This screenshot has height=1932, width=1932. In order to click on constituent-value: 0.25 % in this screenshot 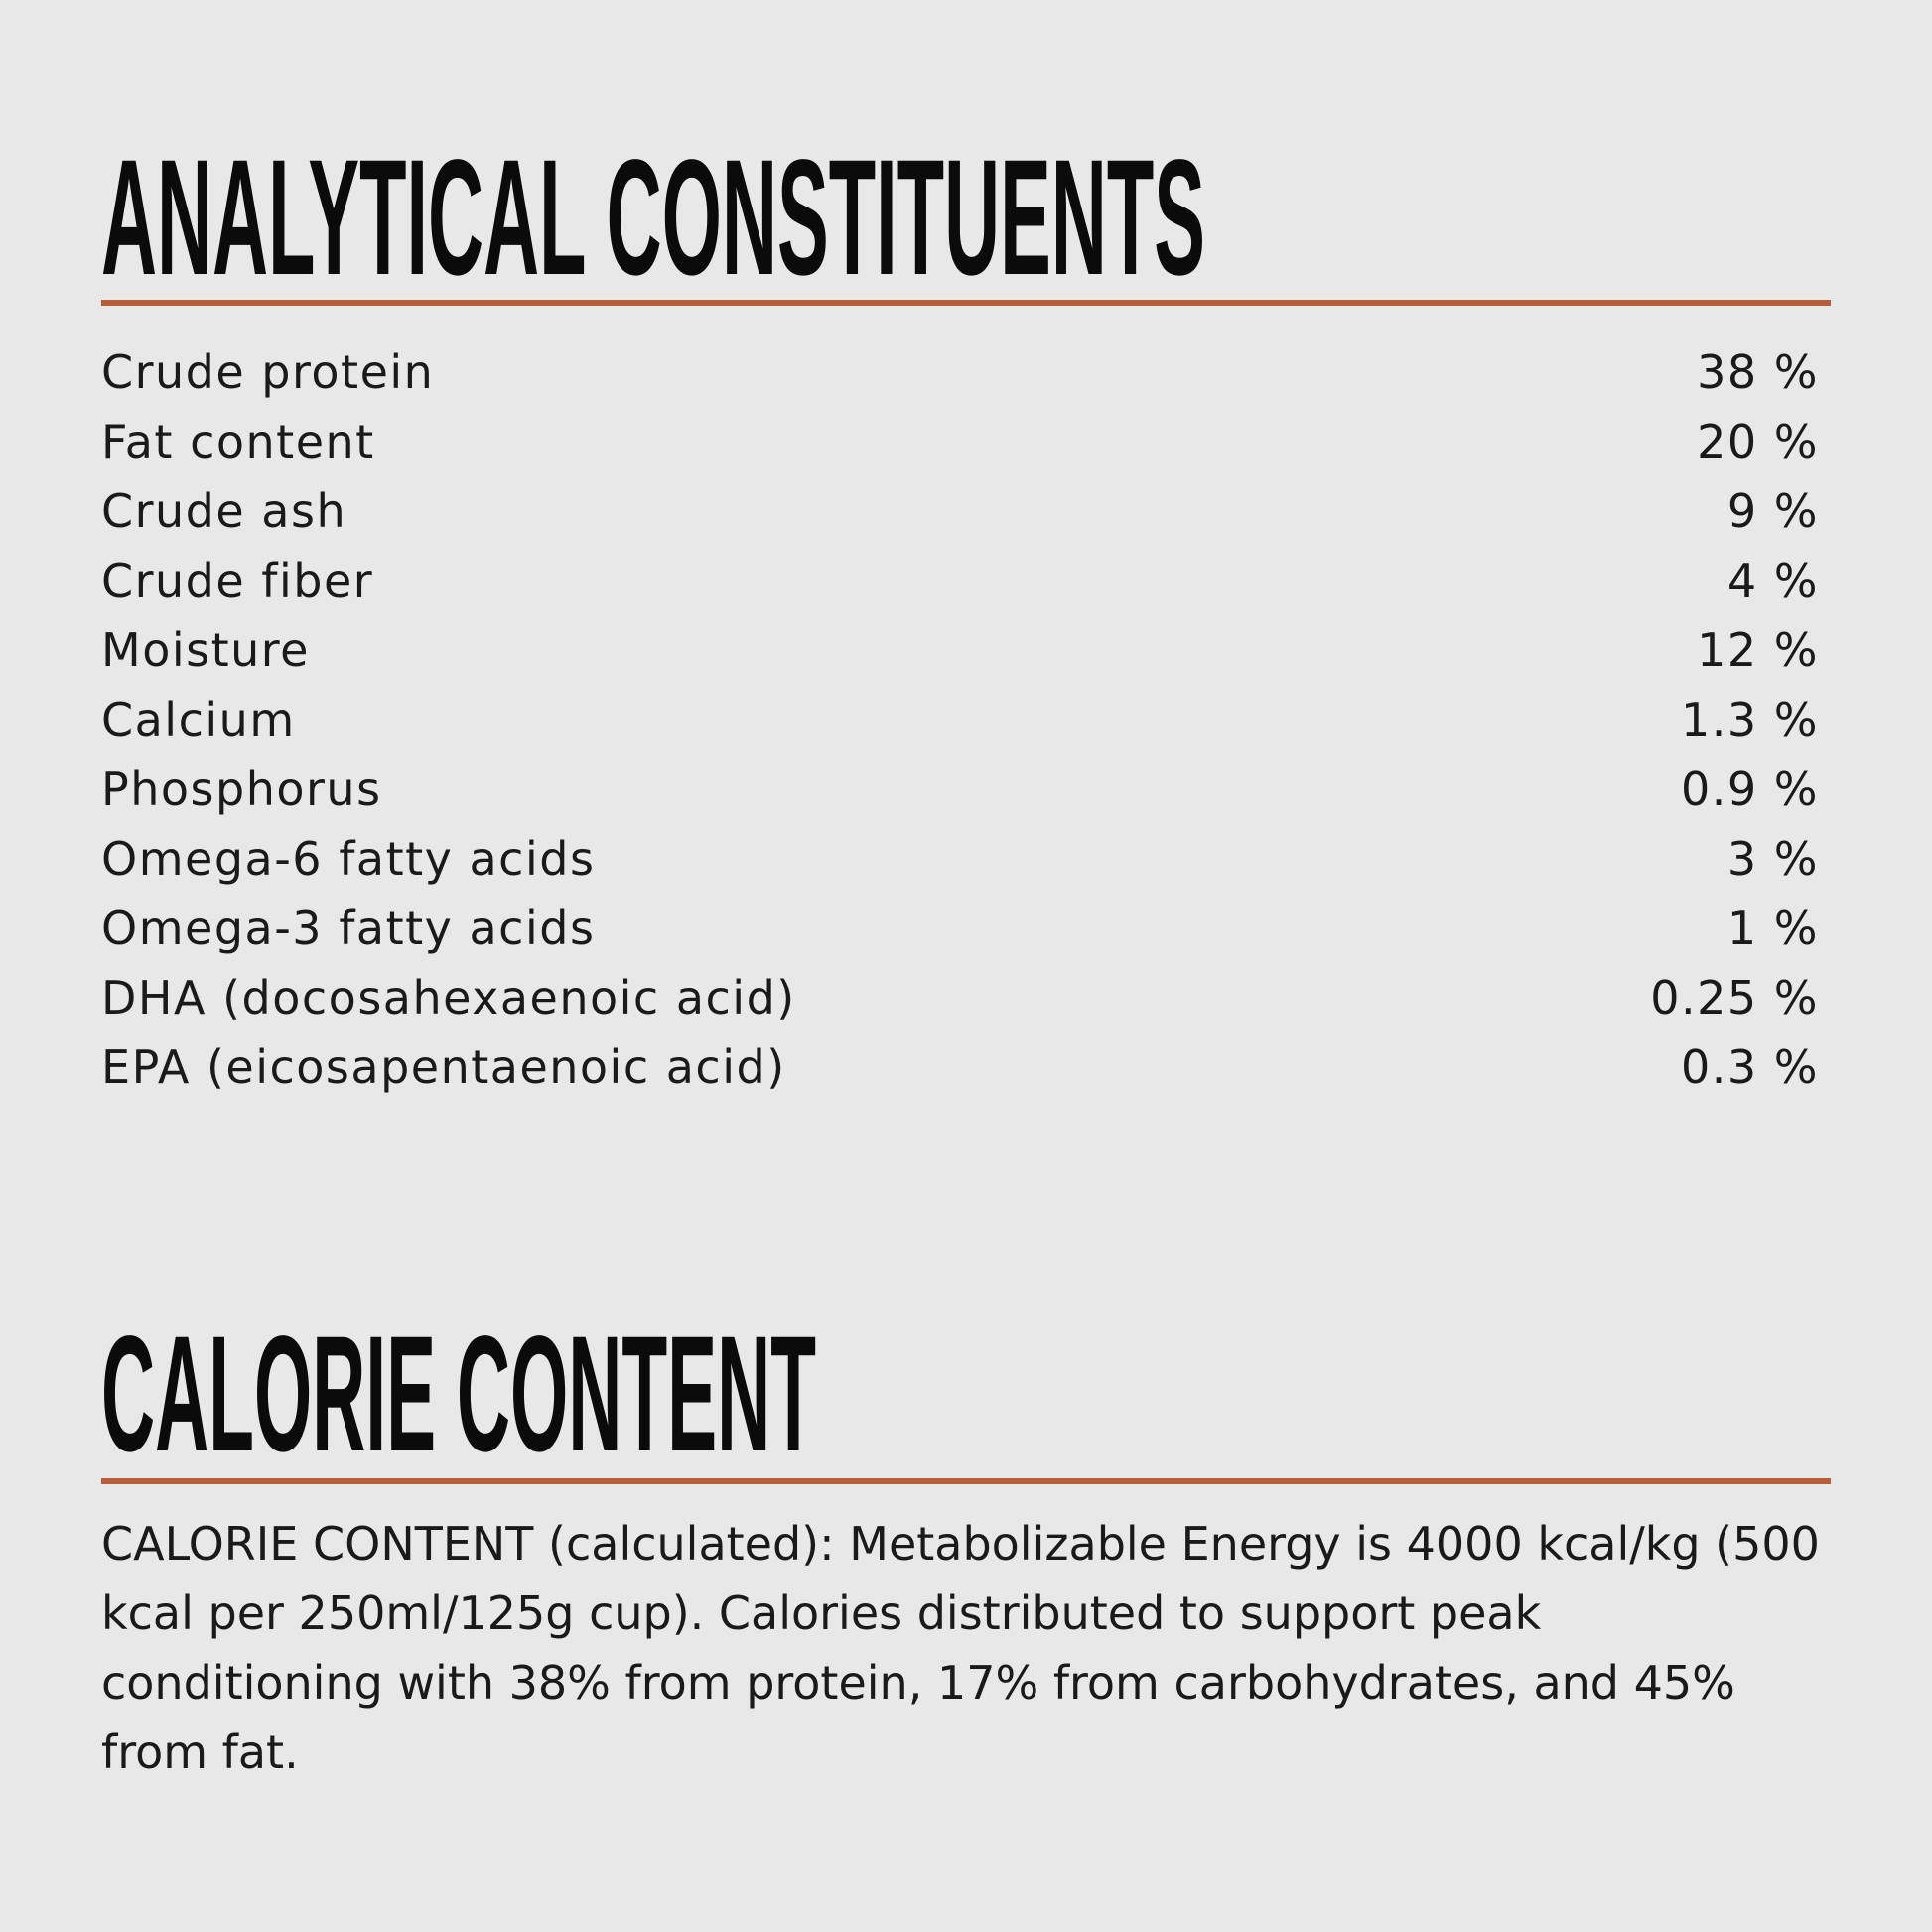, I will do `click(1735, 998)`.